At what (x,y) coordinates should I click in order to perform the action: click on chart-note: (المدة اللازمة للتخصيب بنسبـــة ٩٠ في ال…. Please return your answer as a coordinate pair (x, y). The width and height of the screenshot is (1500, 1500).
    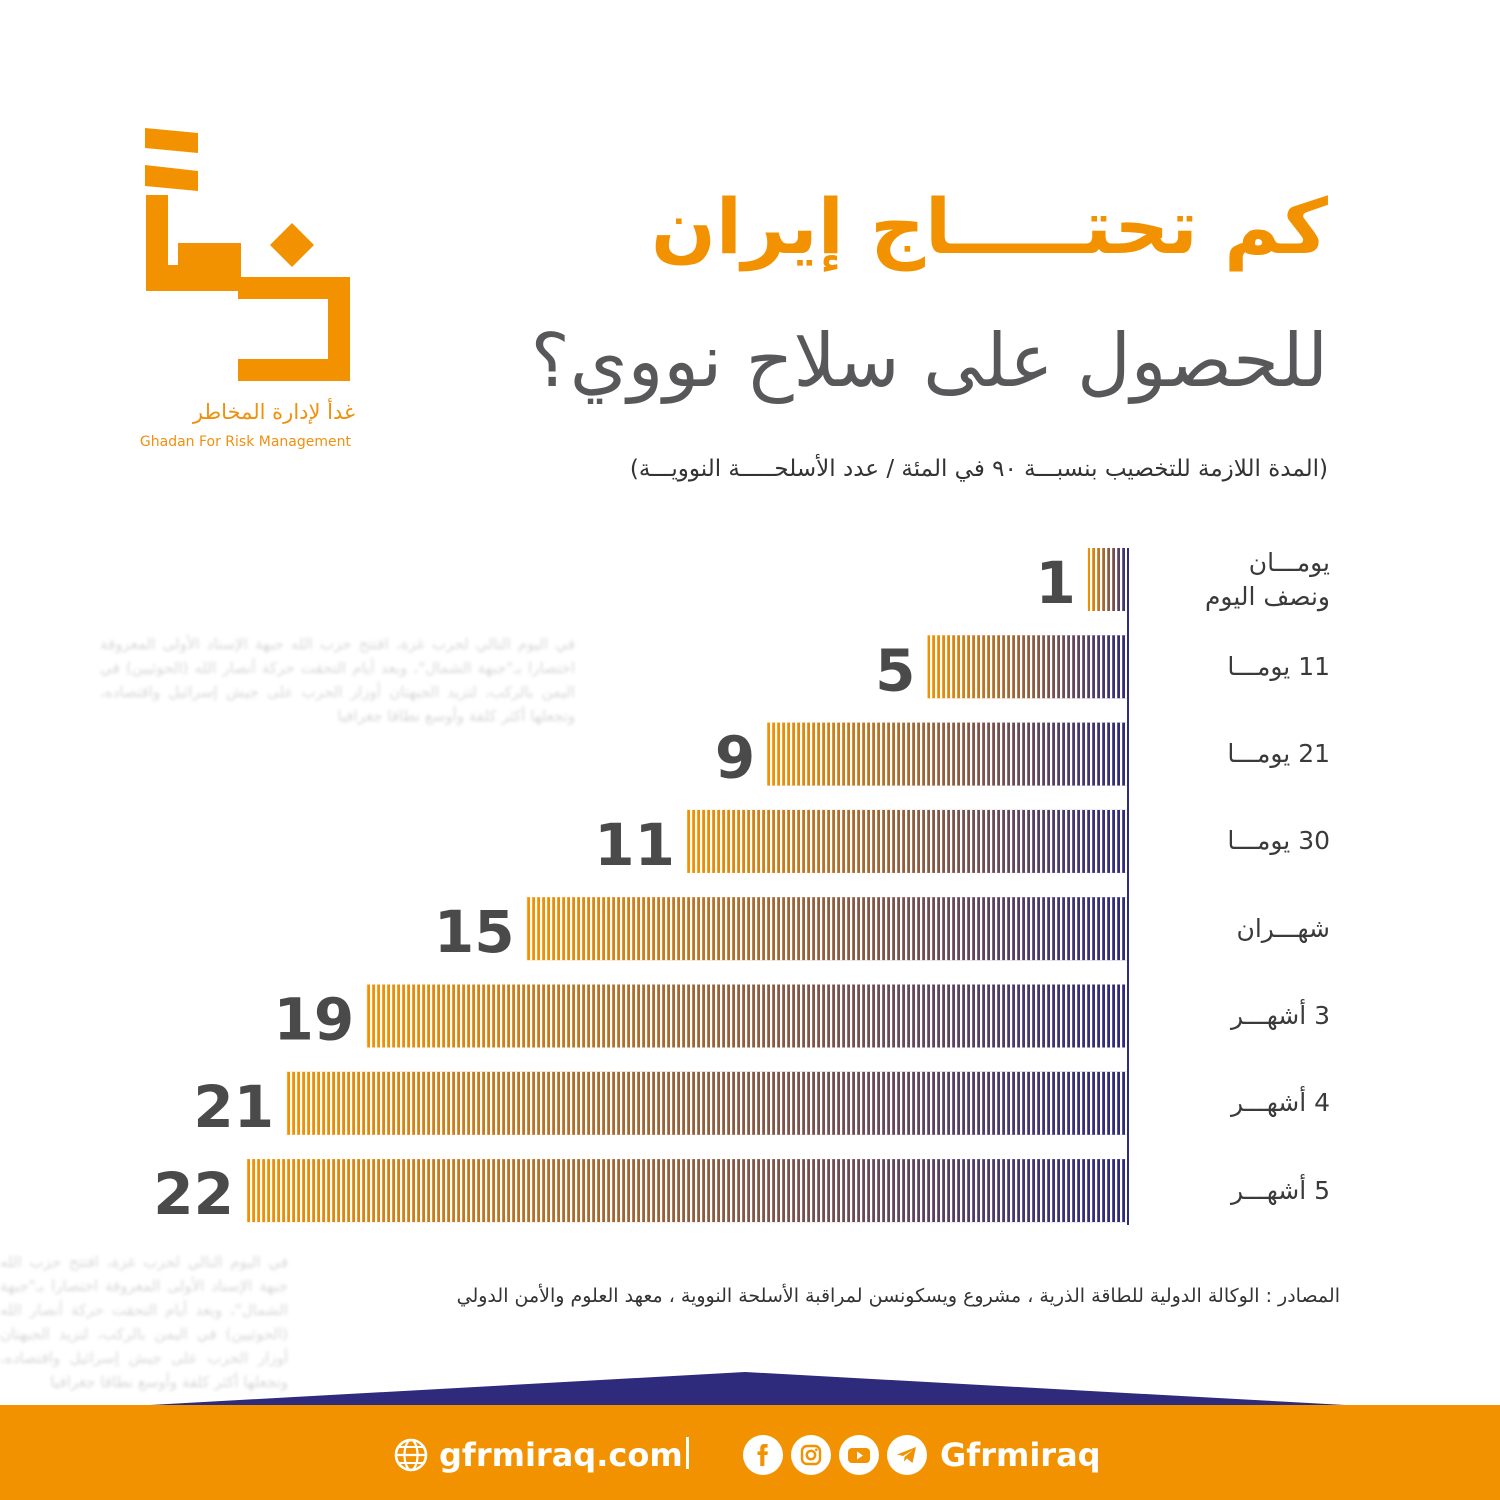
    Looking at the image, I should click on (978, 469).